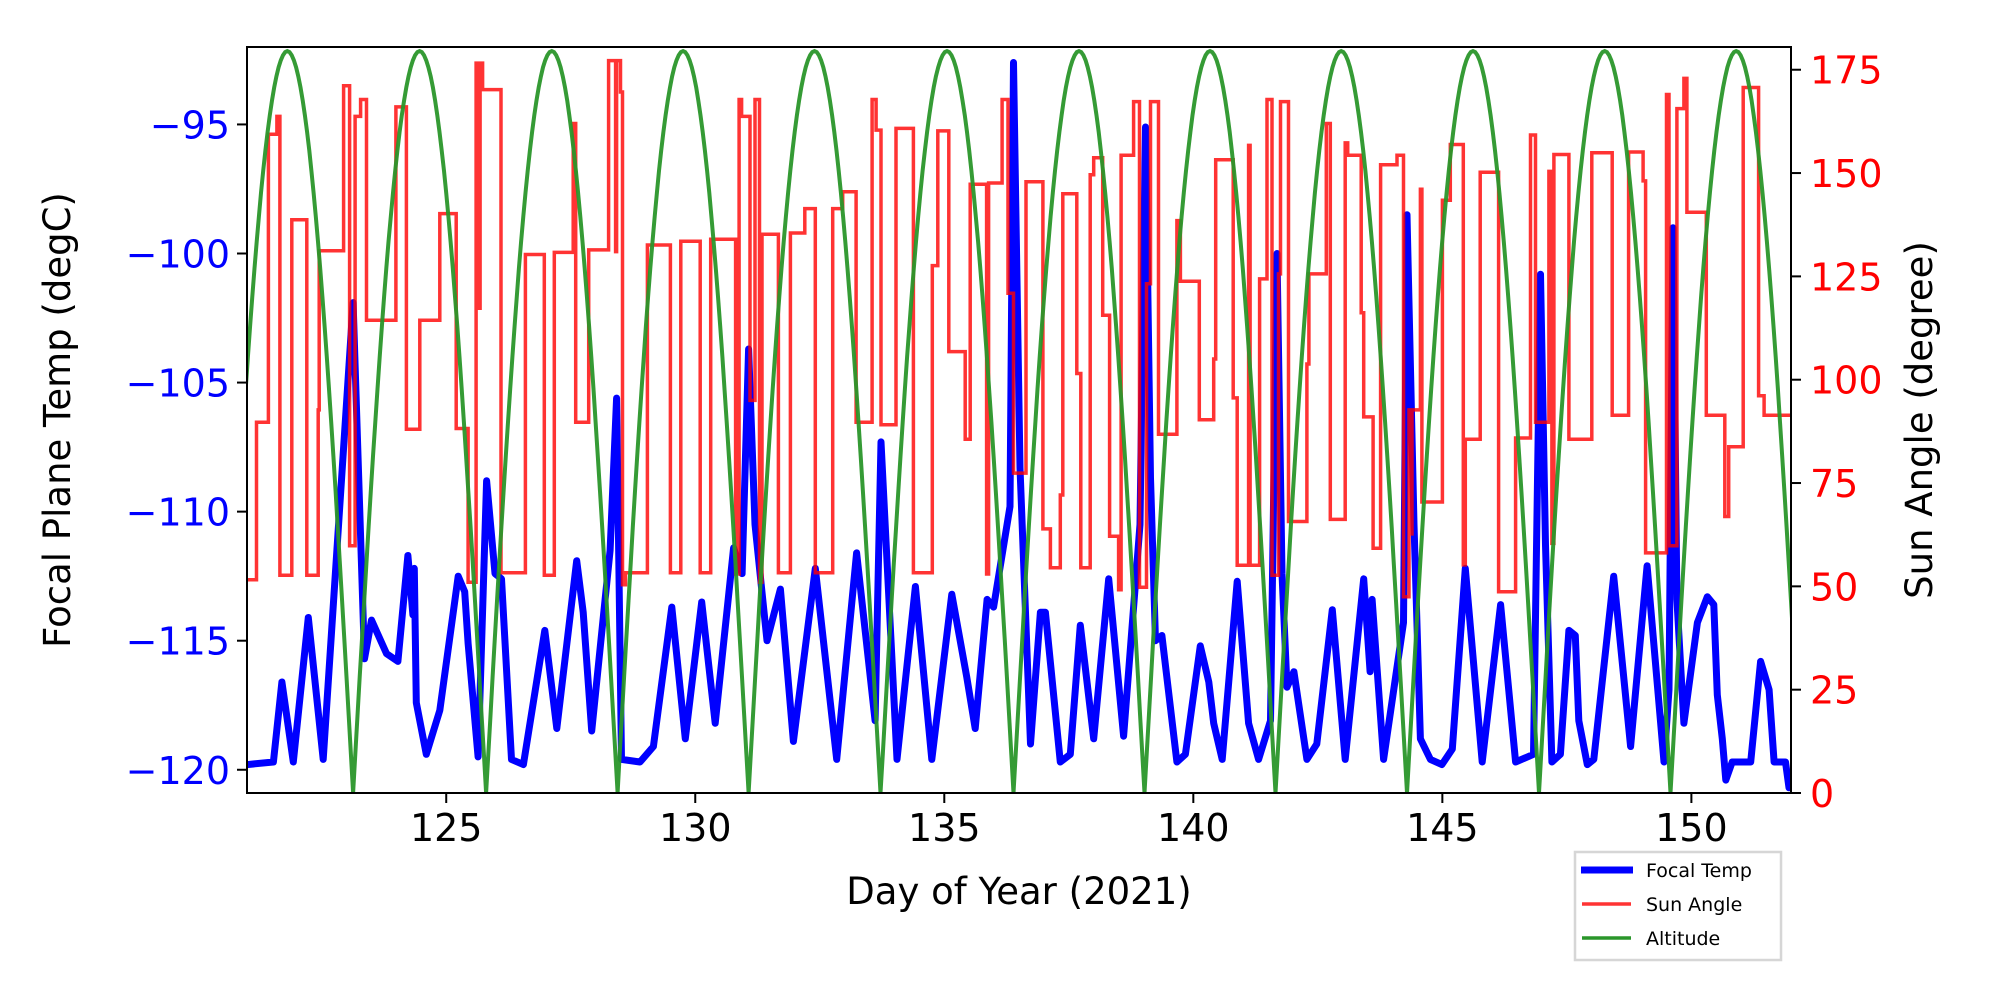  What do you see at coordinates (1069, 821) in the screenshot?
I see `x-axis: 125 130 135 140 145 150` at bounding box center [1069, 821].